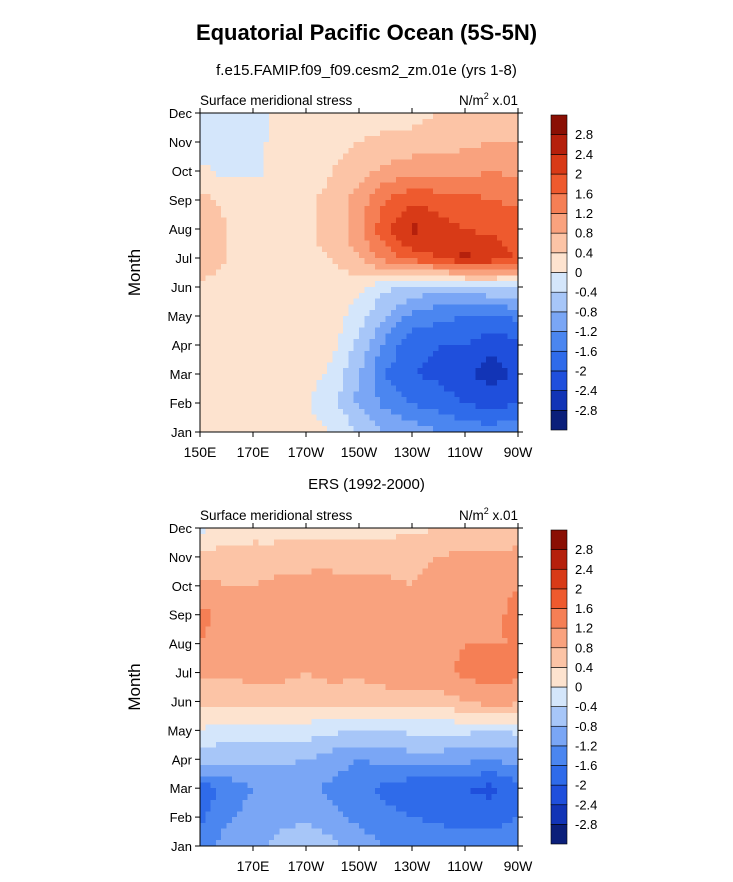  I want to click on x-tick-label: 150W, so click(359, 452).